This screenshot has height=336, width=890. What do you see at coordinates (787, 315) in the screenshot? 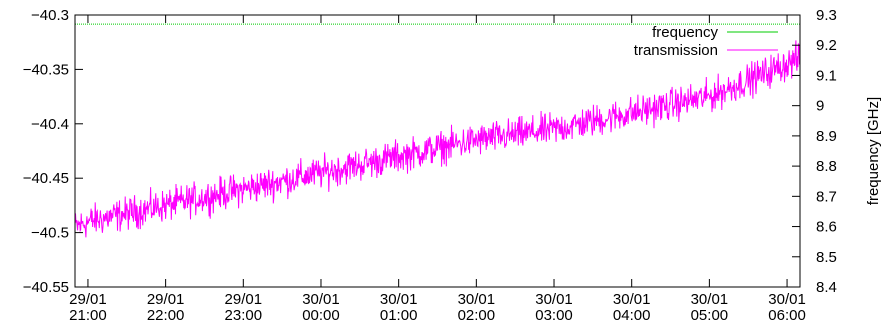
I see `x-tick-time: 06:00` at bounding box center [787, 315].